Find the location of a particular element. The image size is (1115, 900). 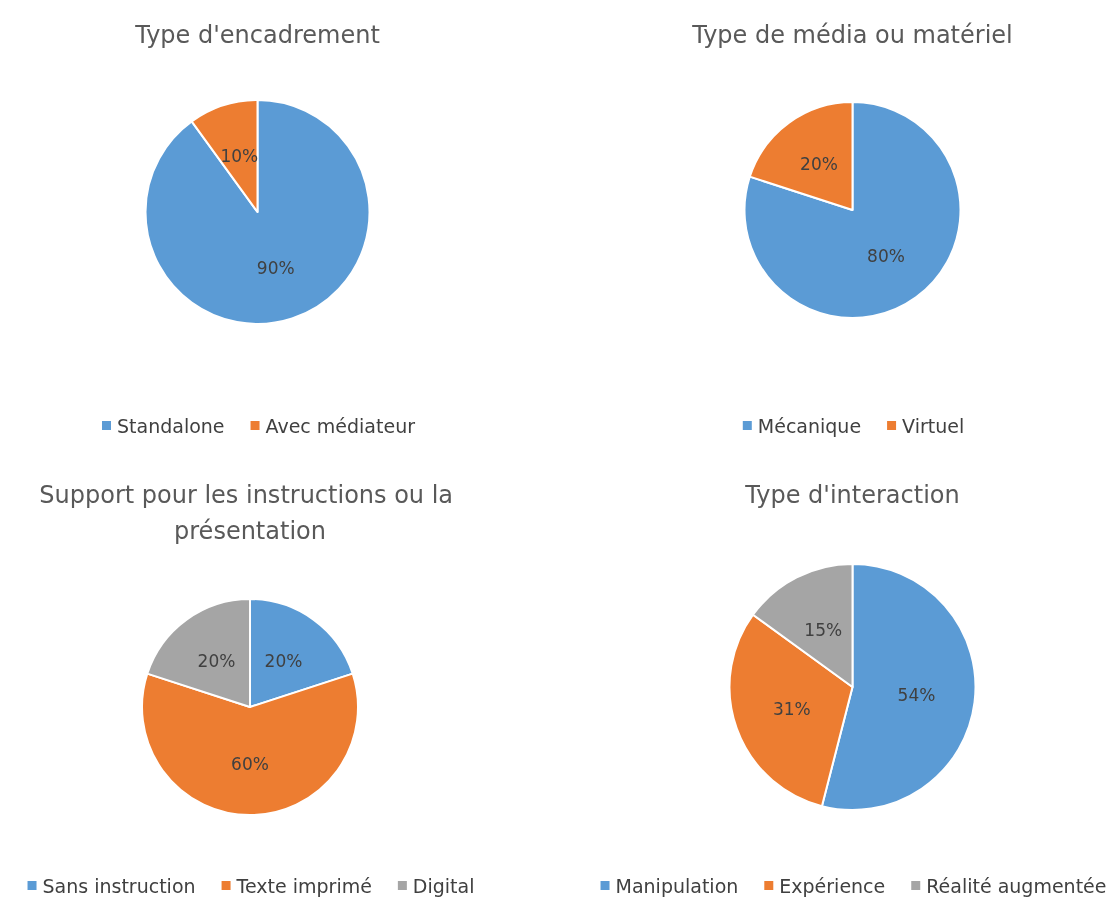

data-label: 31% is located at coordinates (791, 708).